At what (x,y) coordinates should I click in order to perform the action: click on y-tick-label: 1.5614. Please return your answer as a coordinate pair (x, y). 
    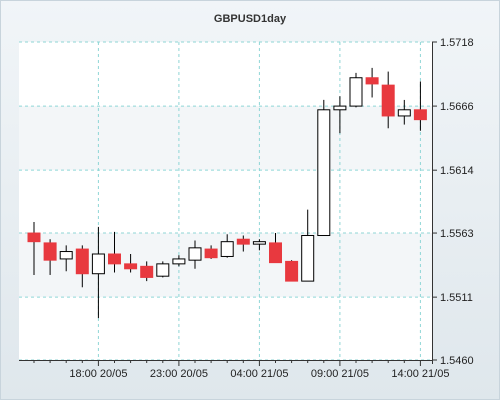
    Looking at the image, I should click on (457, 171).